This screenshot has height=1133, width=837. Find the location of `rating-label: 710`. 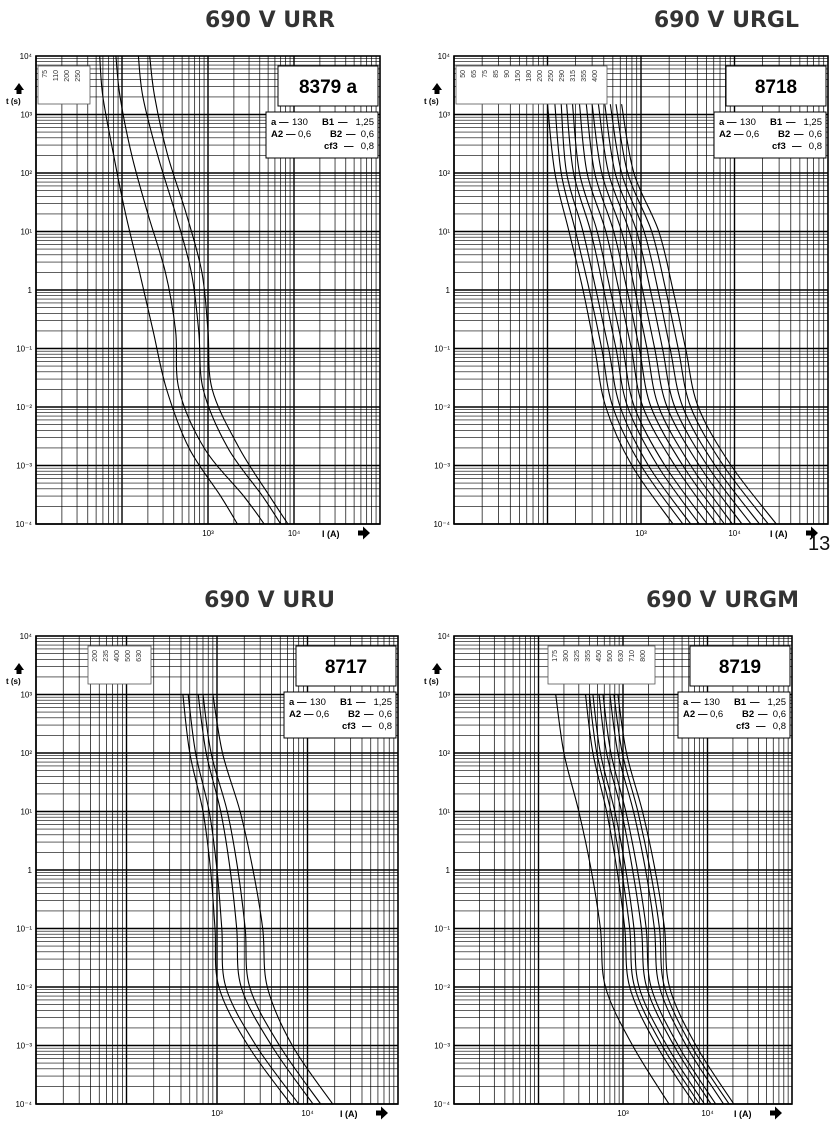

rating-label: 710 is located at coordinates (632, 656).